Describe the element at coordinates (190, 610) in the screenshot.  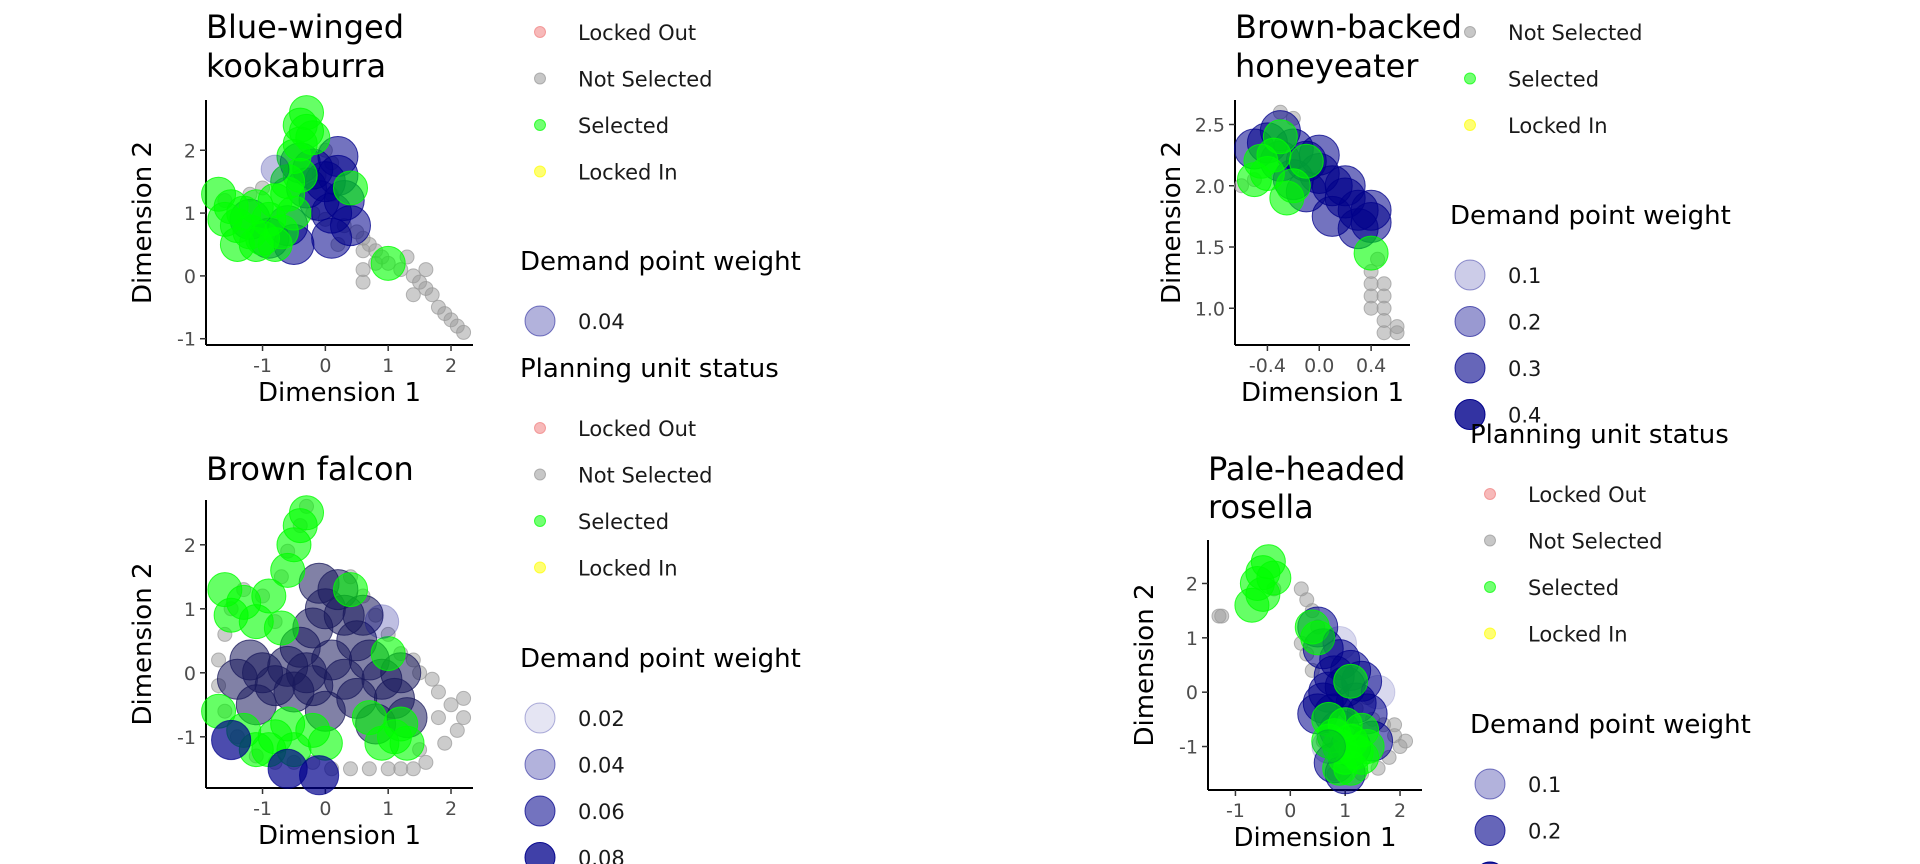
I see `y-tick-label: 1` at that location.